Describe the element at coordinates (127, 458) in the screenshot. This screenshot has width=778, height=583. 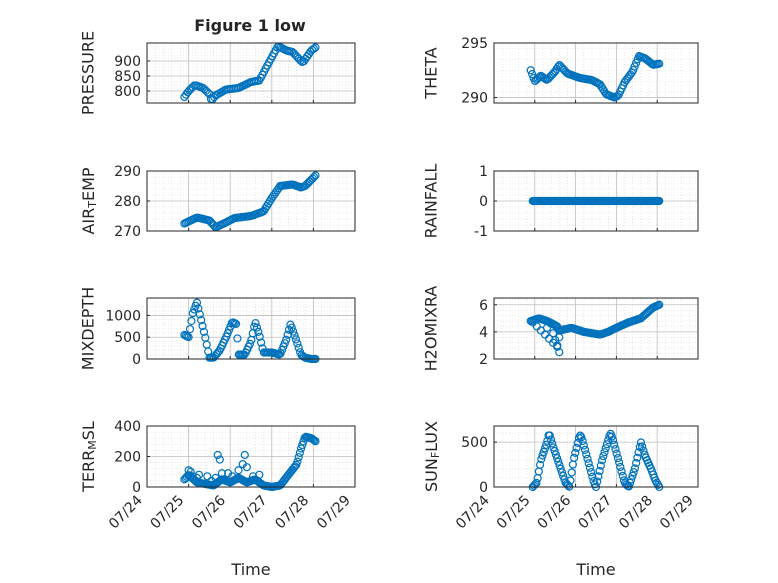
I see `y-tick-label: 200` at that location.